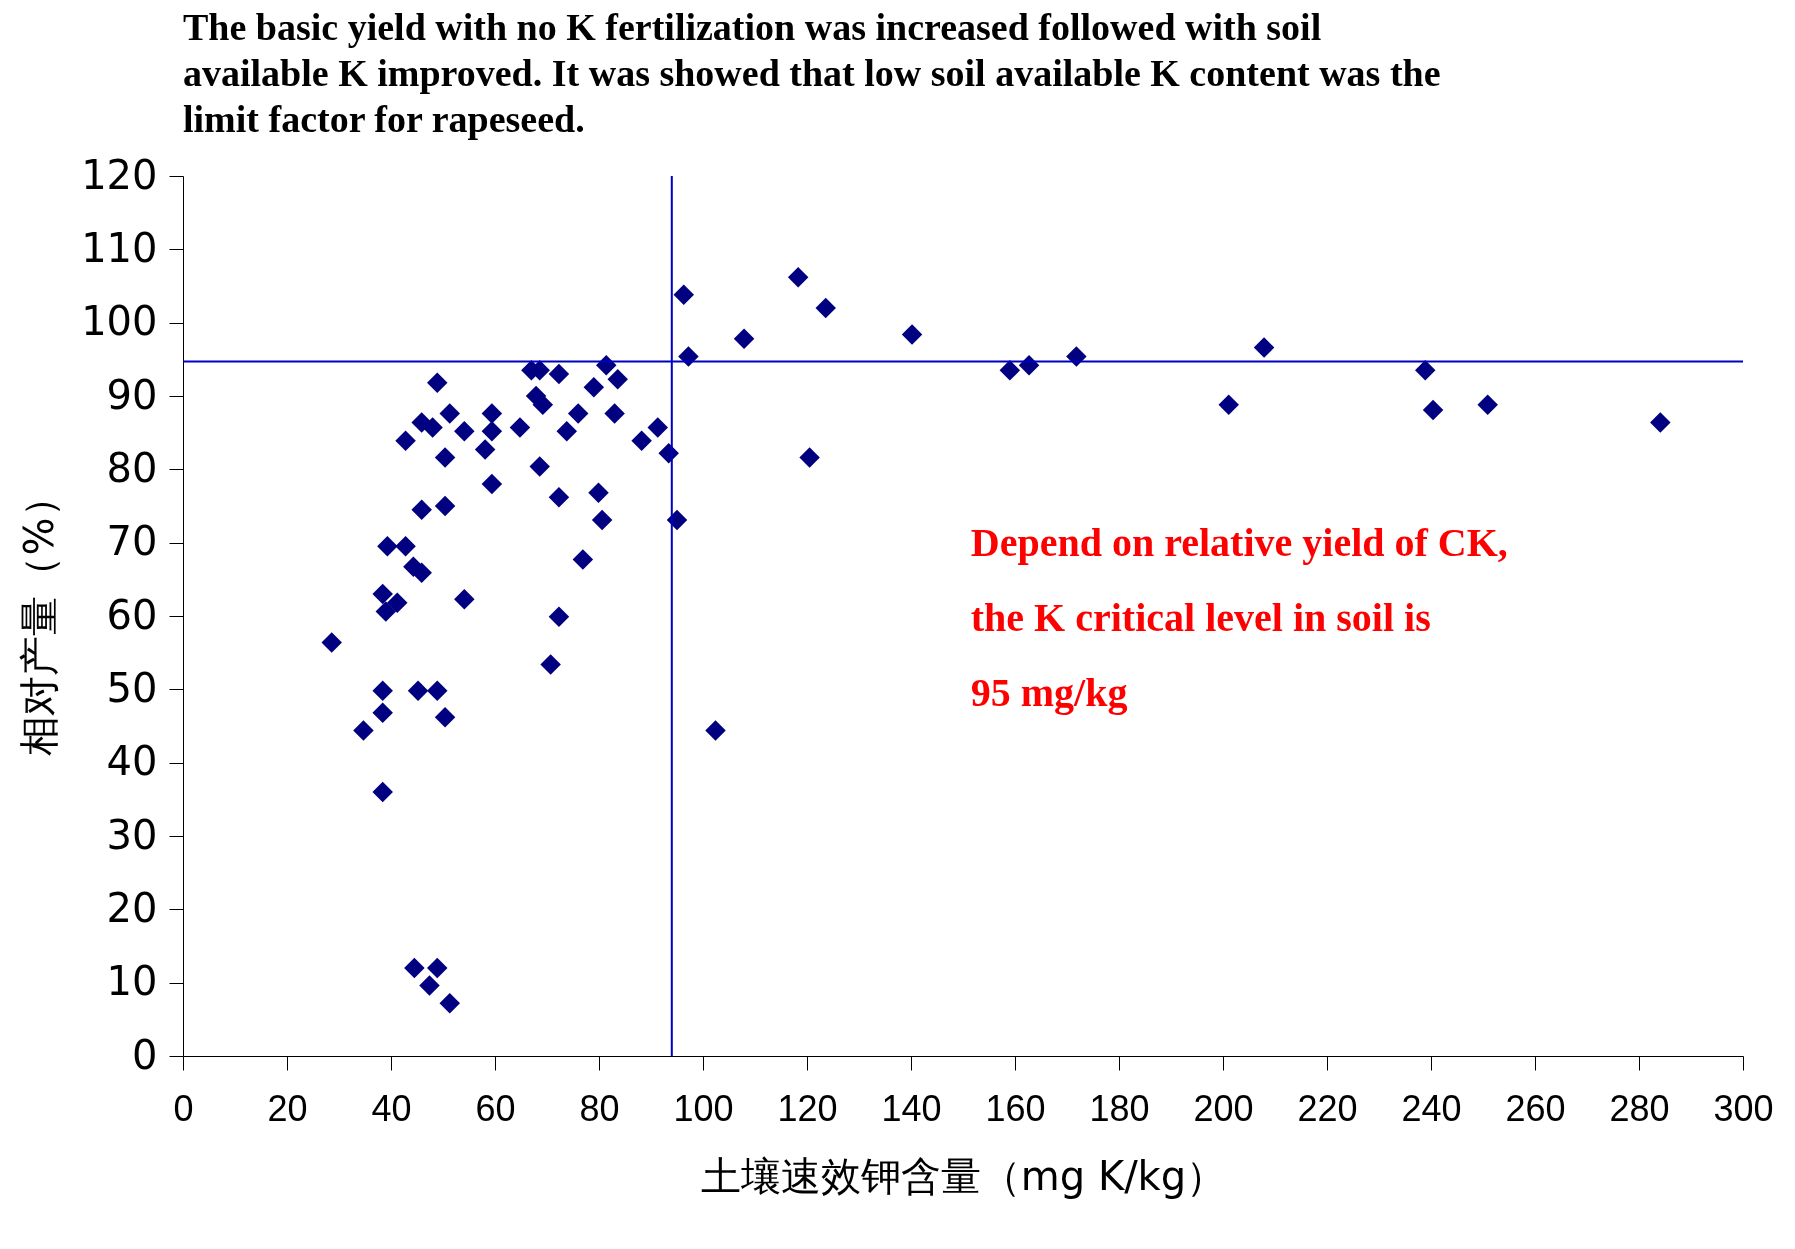 The width and height of the screenshot is (1795, 1249). Describe the element at coordinates (599, 1108) in the screenshot. I see `x-tick-label: 80` at that location.